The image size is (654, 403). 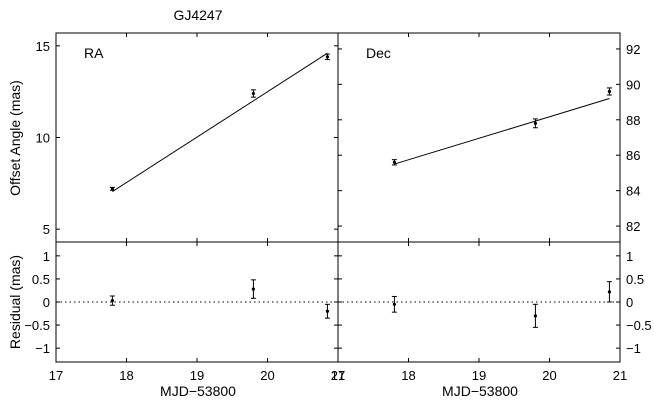 I want to click on y-axis-title-bottom: Residual (mas), so click(x=15, y=302).